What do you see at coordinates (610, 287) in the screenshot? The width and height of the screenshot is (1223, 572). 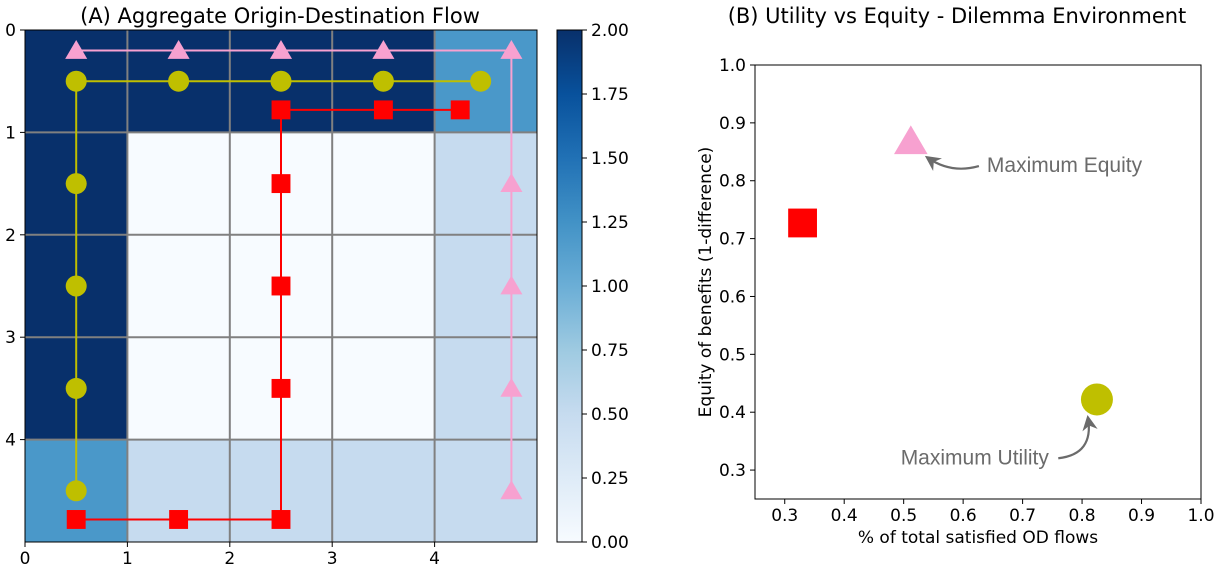 I see `colorbar-tick-label: 1.00` at bounding box center [610, 287].